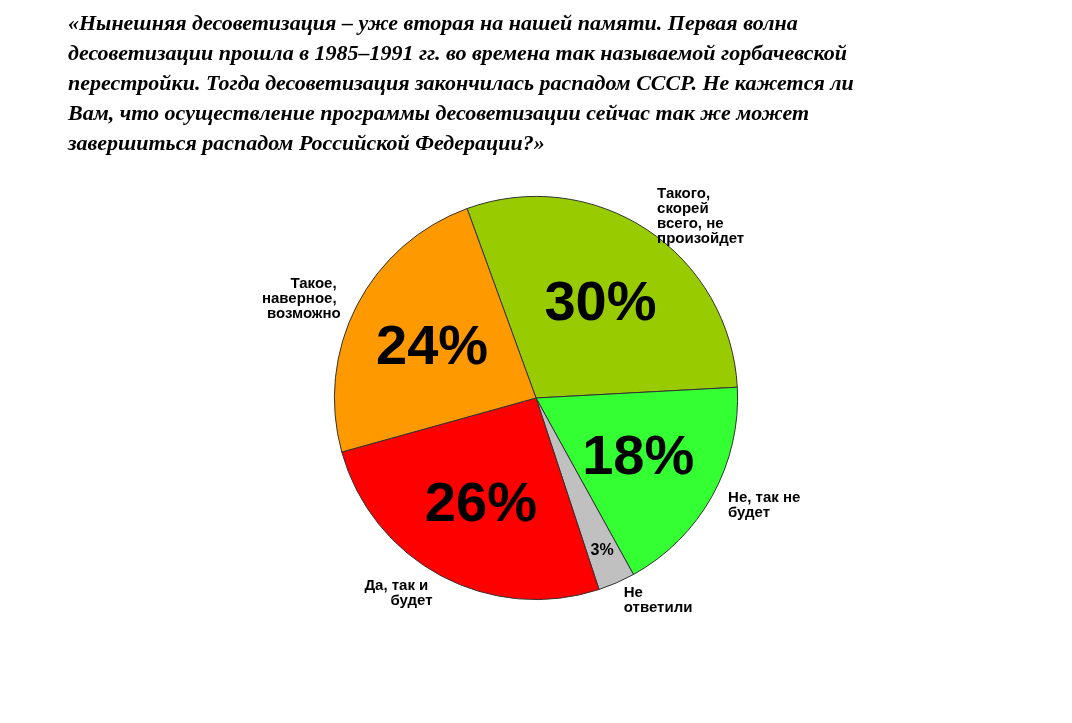 The image size is (1072, 723). I want to click on data-label: 26%, so click(480, 501).